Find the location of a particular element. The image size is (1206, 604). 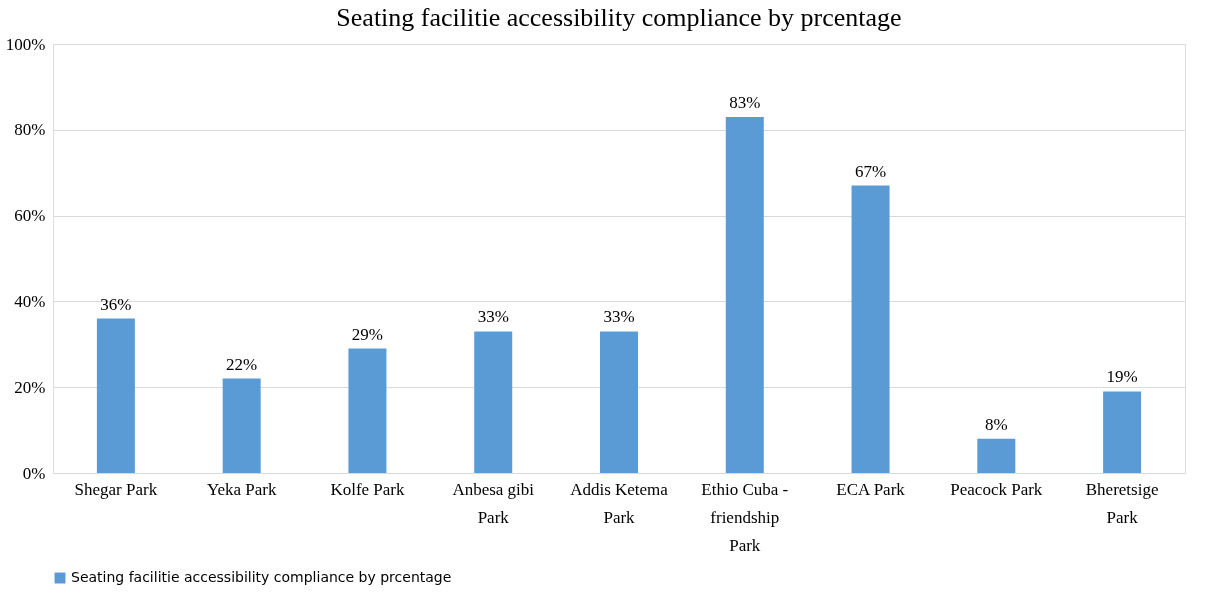

legend-label: Seating facilitie accessibility compliance by prcentage is located at coordinates (261, 577).